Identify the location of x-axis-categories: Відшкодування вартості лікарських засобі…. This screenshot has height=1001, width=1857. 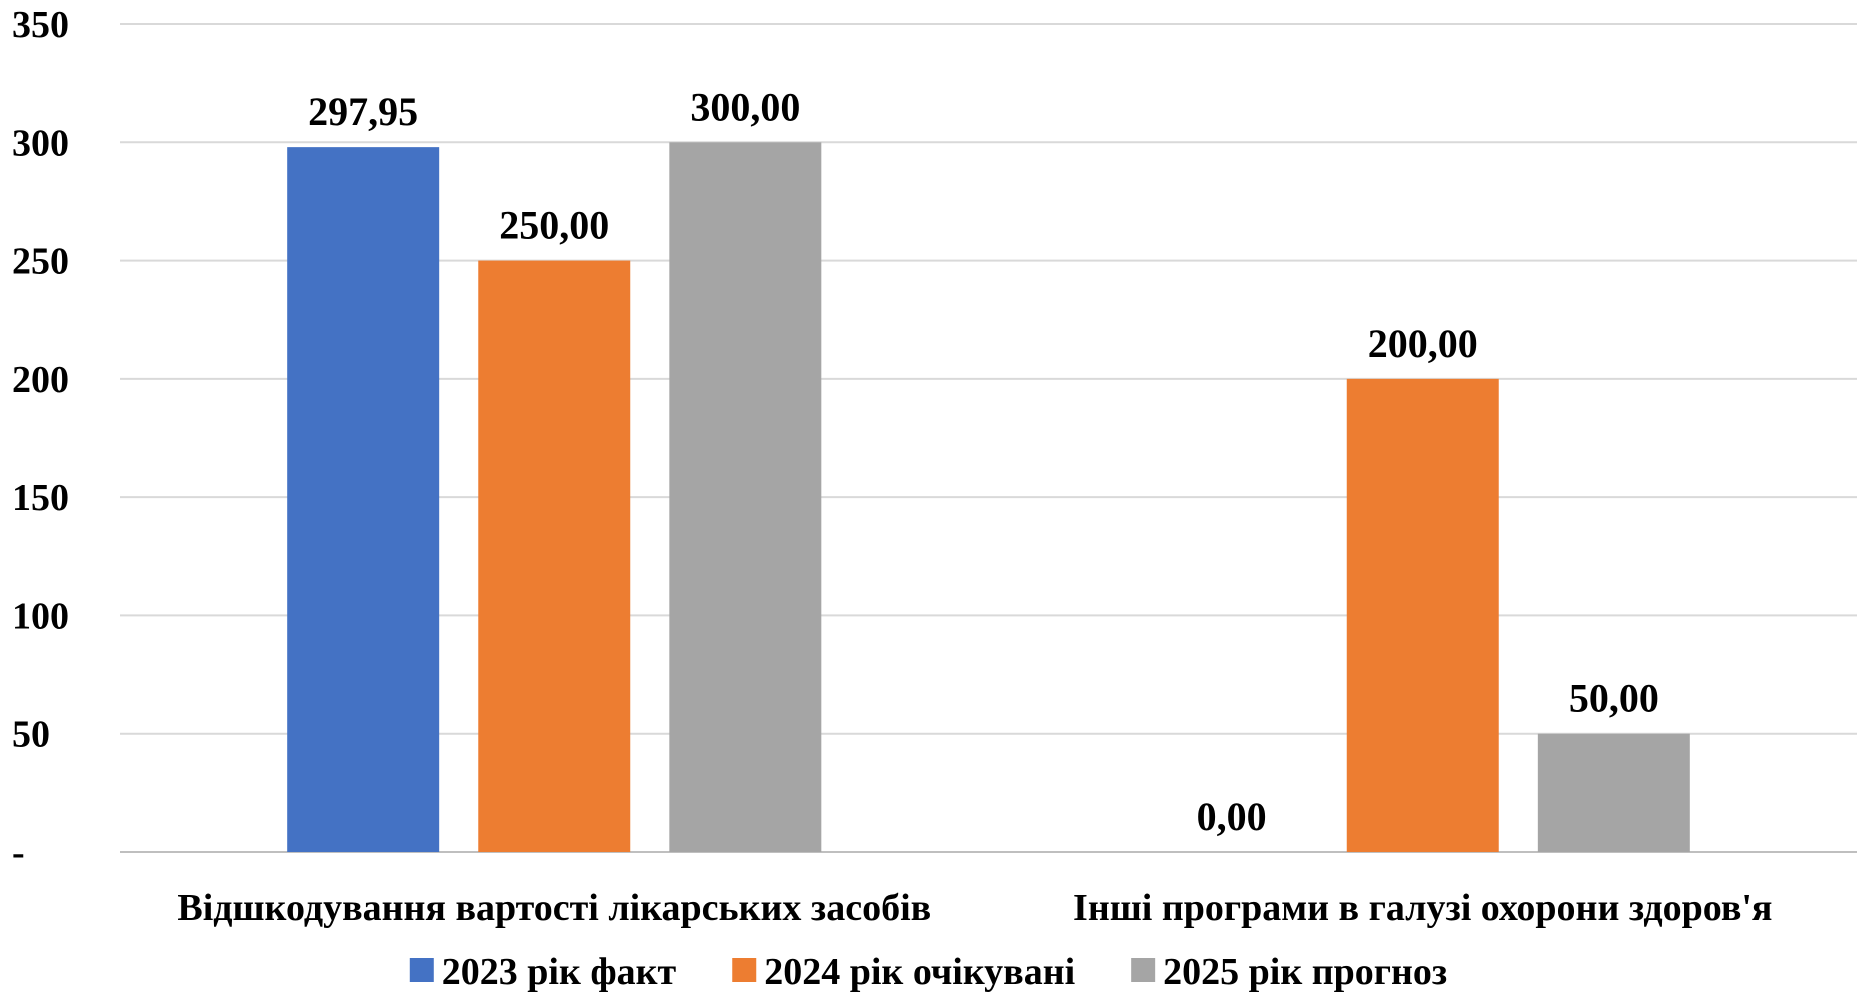
(974, 908).